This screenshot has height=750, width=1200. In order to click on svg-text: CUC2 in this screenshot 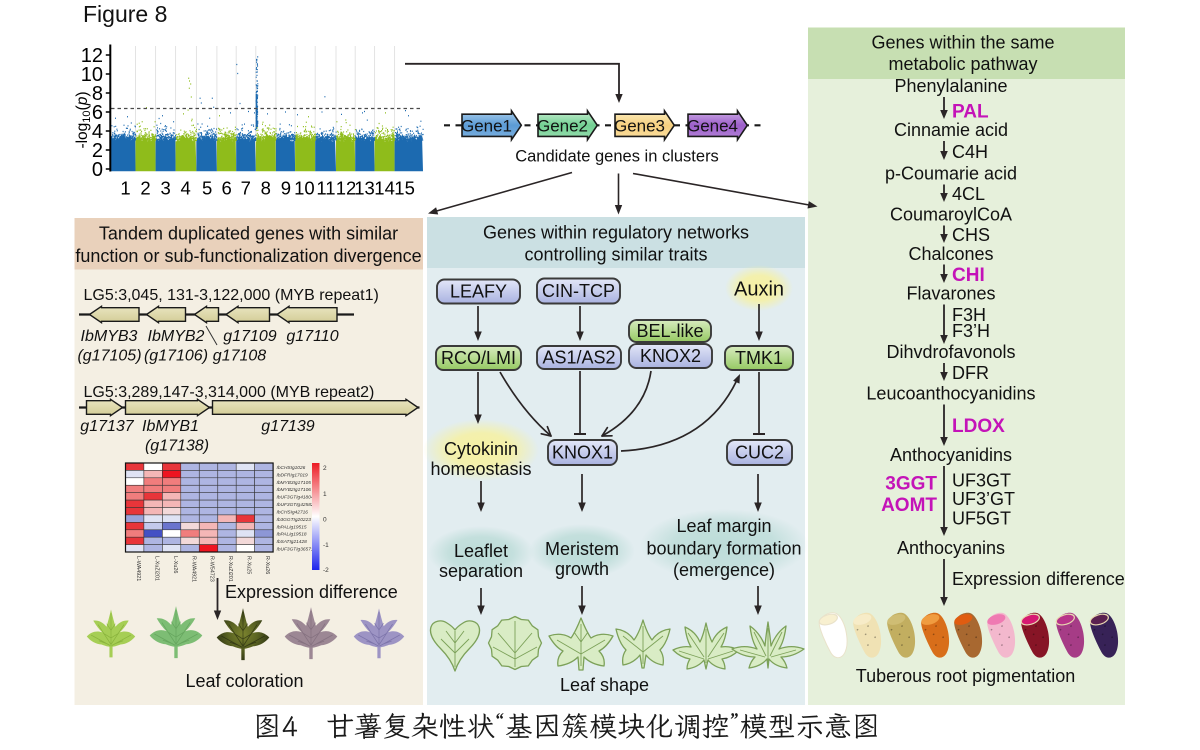, I will do `click(759, 453)`.